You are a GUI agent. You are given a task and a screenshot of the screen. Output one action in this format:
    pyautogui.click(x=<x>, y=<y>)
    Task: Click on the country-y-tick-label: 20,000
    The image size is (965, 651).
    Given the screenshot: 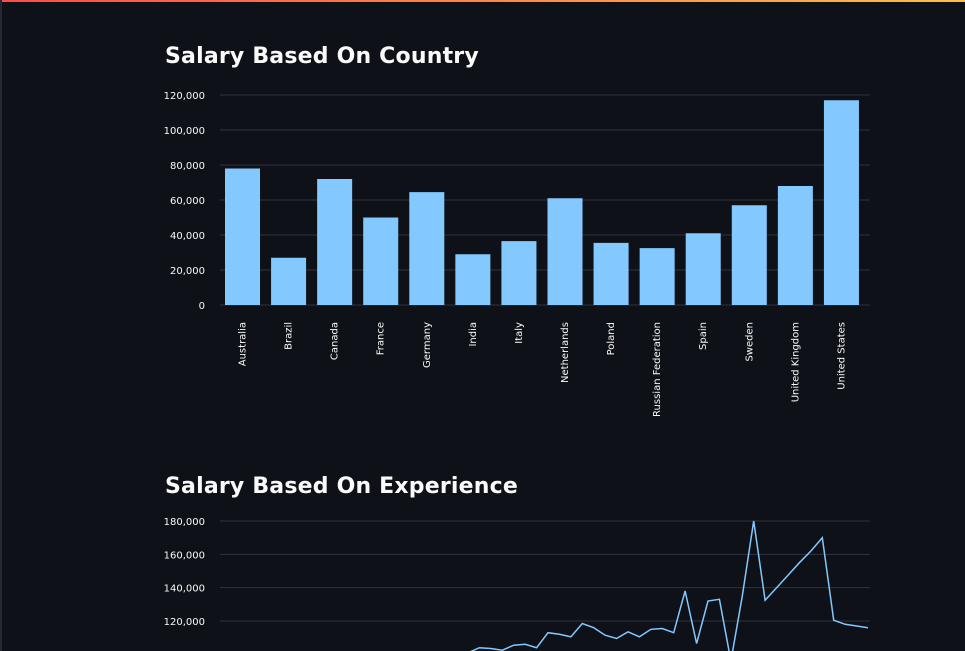 What is the action you would take?
    pyautogui.click(x=187, y=271)
    